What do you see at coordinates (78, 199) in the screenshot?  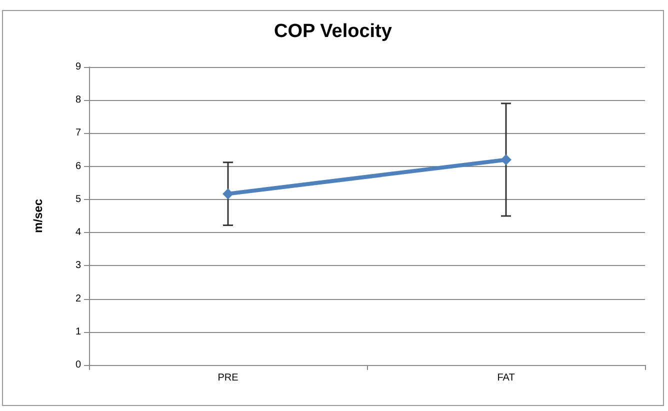 I see `y-tick-label: 5` at bounding box center [78, 199].